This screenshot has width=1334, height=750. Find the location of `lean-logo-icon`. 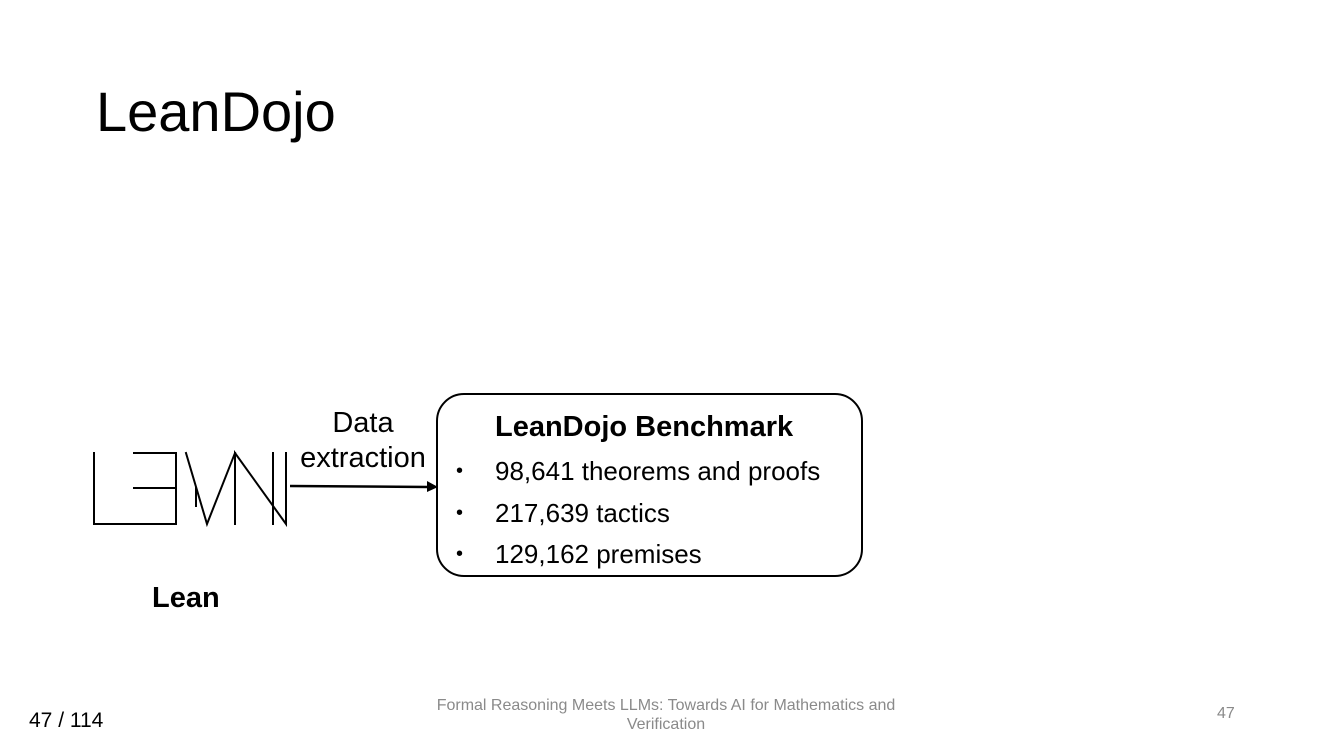

lean-logo-icon is located at coordinates (190, 488).